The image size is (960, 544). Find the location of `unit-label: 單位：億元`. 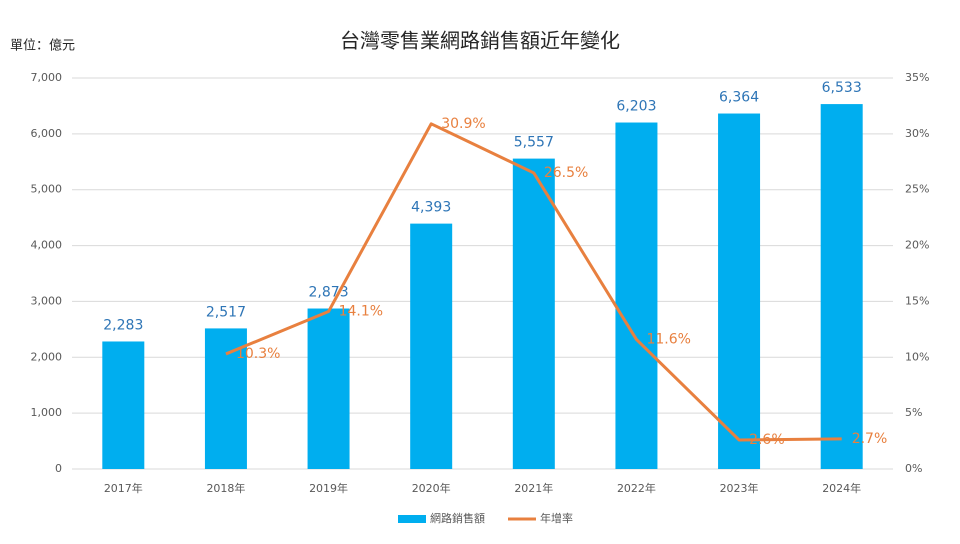

unit-label: 單位：億元 is located at coordinates (42, 46).